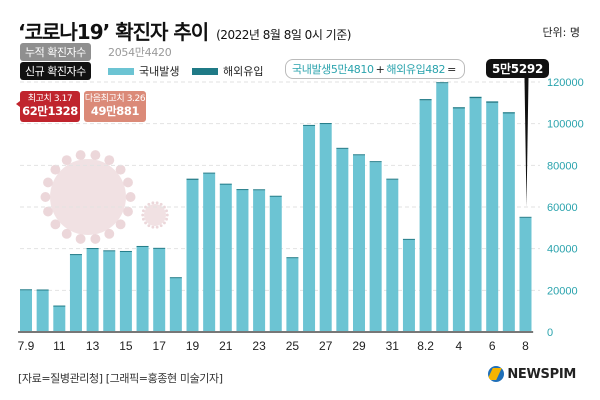 The image size is (600, 400). Describe the element at coordinates (525, 346) in the screenshot. I see `x-tick-label: 8` at that location.